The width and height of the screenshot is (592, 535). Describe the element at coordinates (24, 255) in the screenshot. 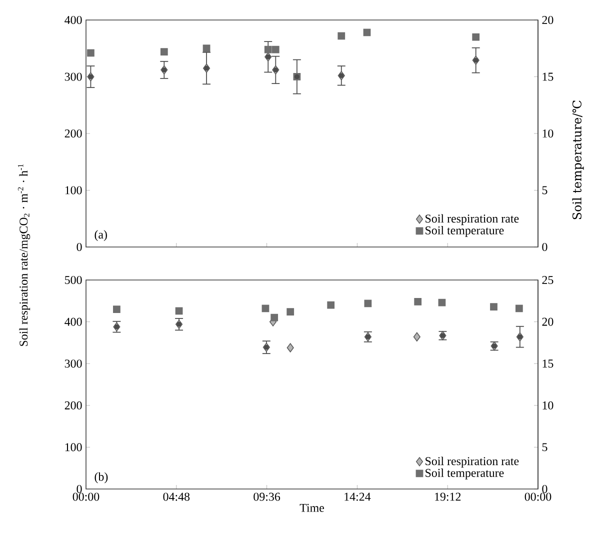

I see `y-axis-title: Soil respiration rate/mgCO$_{2}$ · m$^{-2}$ · h$^{-1}$` at that location.